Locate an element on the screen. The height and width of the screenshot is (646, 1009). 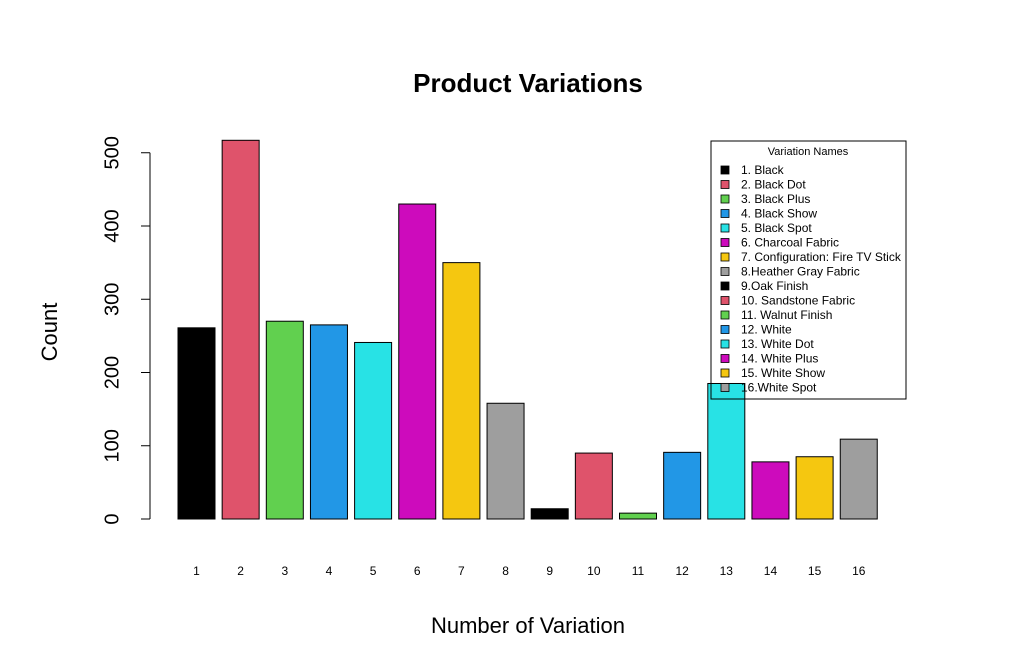
x-tick-label: 5 is located at coordinates (373, 571).